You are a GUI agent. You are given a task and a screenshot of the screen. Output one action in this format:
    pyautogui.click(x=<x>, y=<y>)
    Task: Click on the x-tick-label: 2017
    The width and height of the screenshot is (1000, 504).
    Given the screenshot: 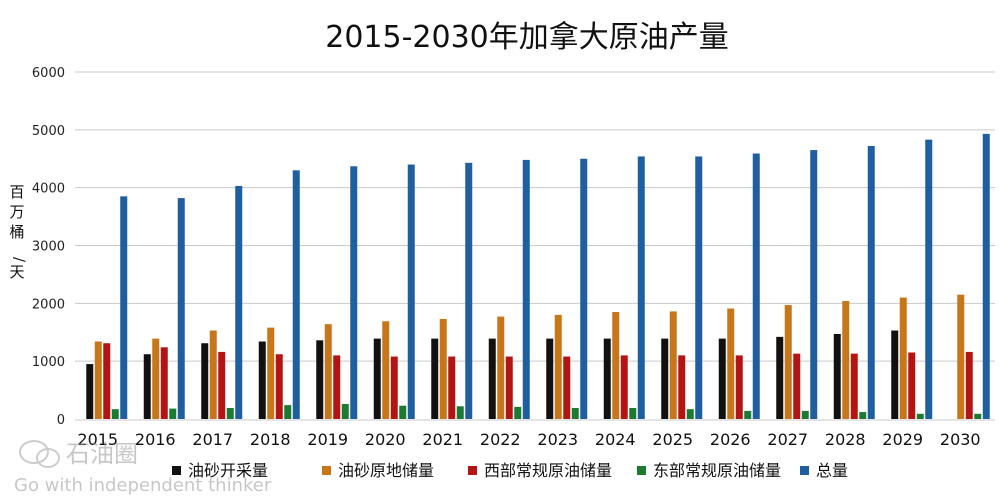 What is the action you would take?
    pyautogui.click(x=212, y=439)
    